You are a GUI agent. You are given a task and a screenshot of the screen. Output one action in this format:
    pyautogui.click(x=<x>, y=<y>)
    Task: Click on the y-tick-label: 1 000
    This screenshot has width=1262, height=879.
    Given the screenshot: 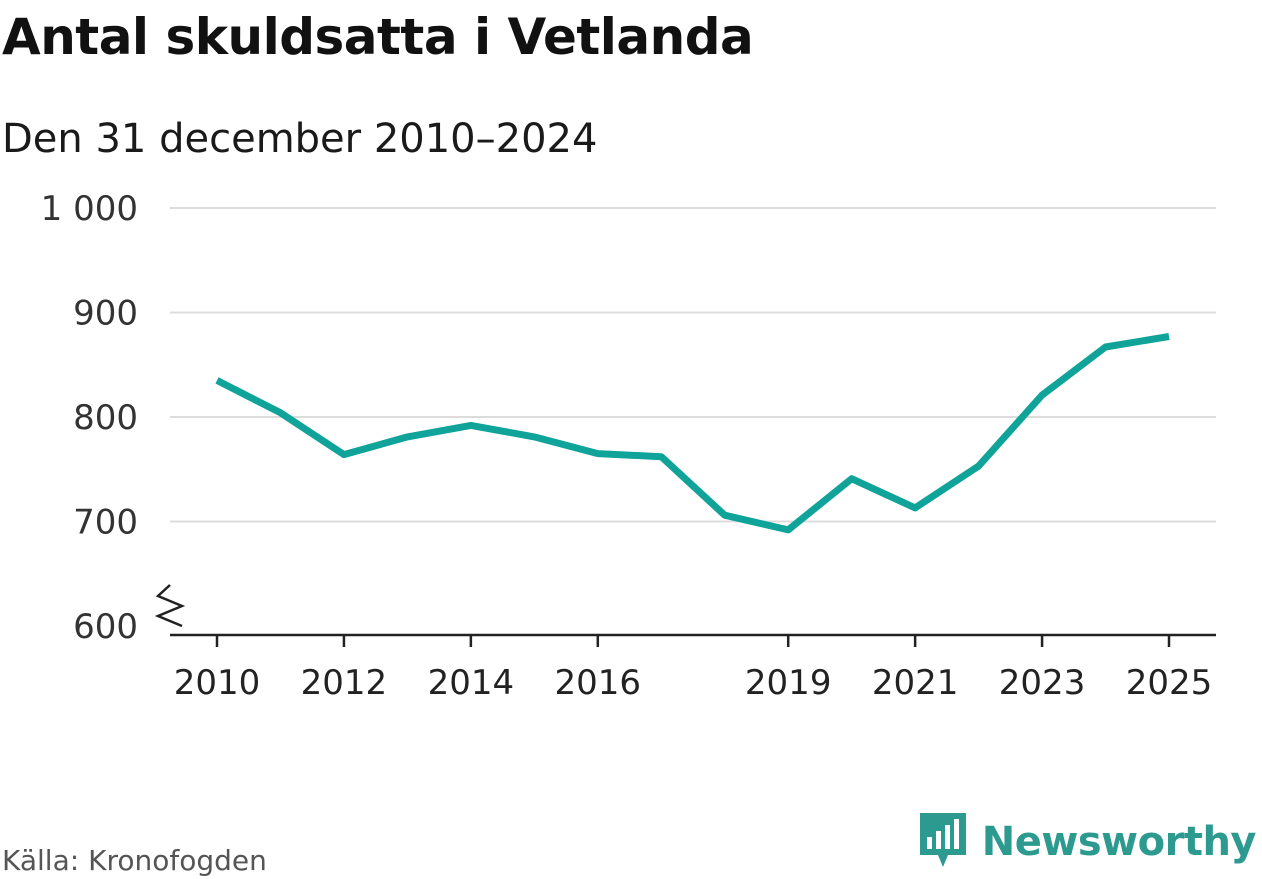 What is the action you would take?
    pyautogui.click(x=89, y=209)
    